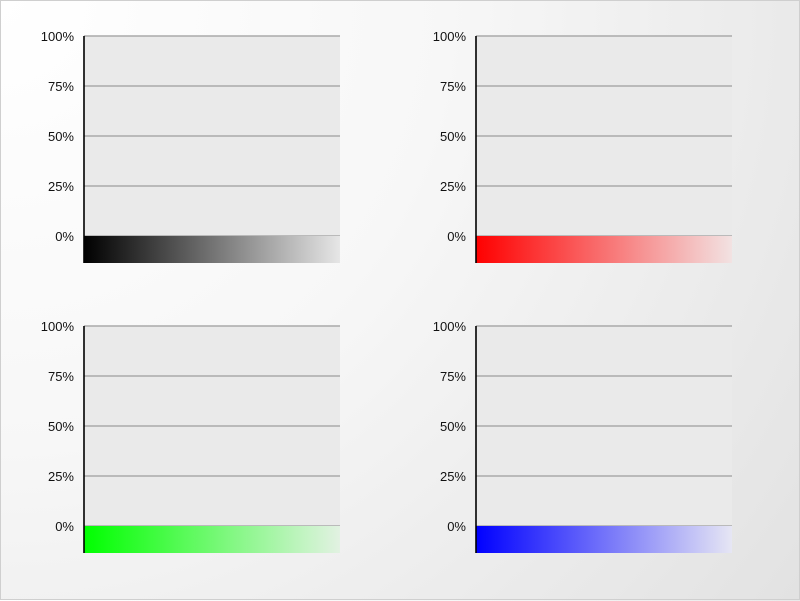 Image resolution: width=800 pixels, height=601 pixels. I want to click on chart-panel-2: 100% 75% 50% 25% 0%, so click(582, 146).